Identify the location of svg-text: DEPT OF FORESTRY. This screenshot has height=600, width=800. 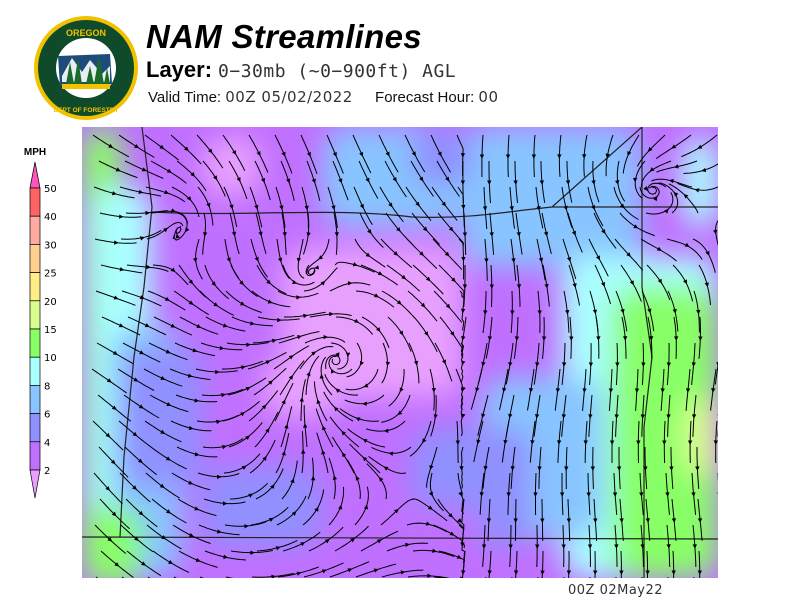
(86, 110).